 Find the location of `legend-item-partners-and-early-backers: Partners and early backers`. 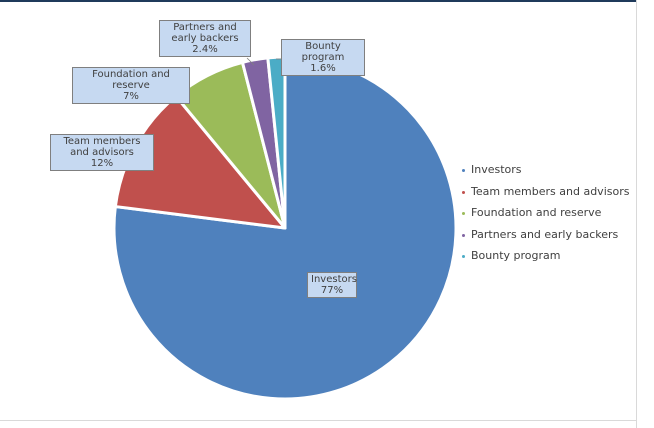

legend-item-partners-and-early-backers: Partners and early backers is located at coordinates (545, 239).